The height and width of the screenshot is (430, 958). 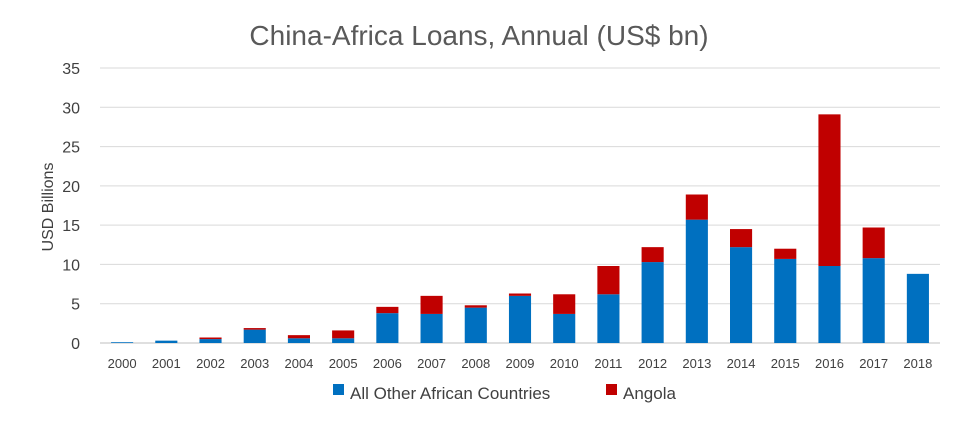 What do you see at coordinates (254, 336) in the screenshot?
I see `bar-2003-other-african` at bounding box center [254, 336].